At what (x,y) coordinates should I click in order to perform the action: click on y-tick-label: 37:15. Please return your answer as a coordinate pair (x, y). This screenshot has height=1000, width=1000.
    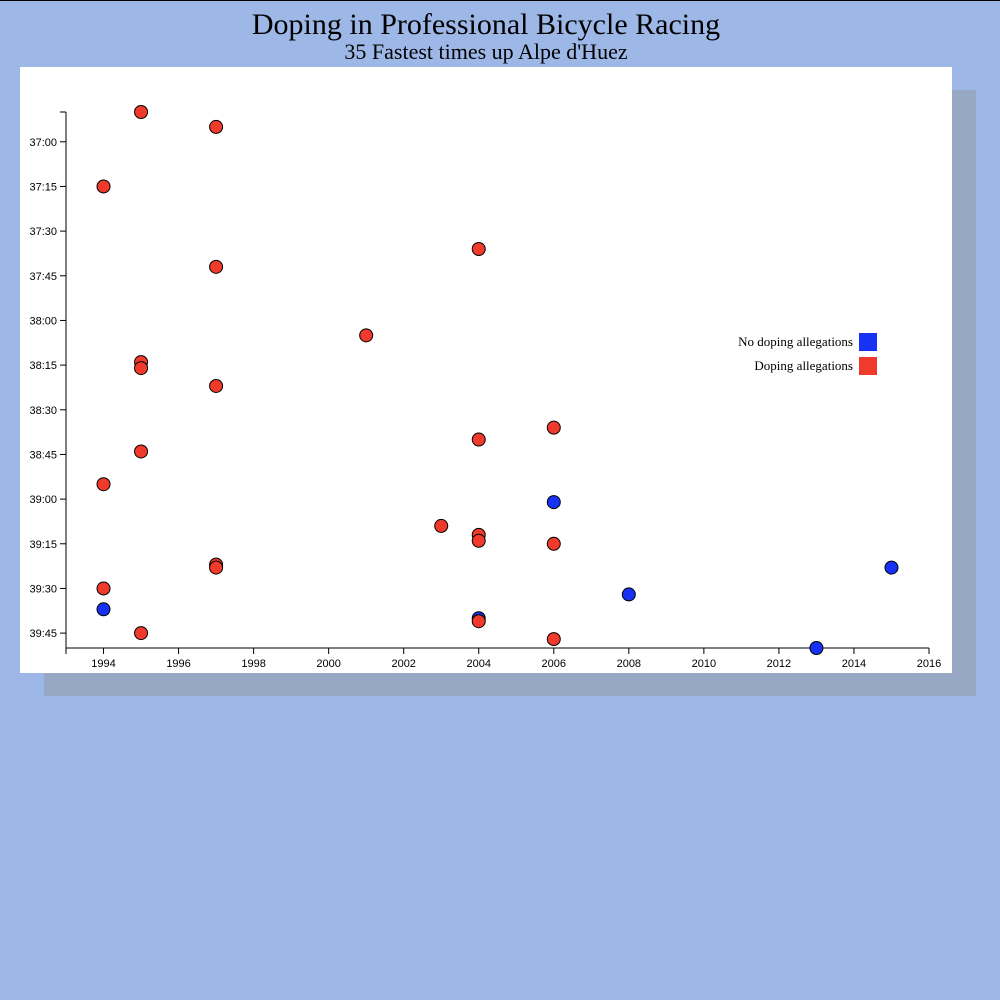
    Looking at the image, I should click on (43, 187).